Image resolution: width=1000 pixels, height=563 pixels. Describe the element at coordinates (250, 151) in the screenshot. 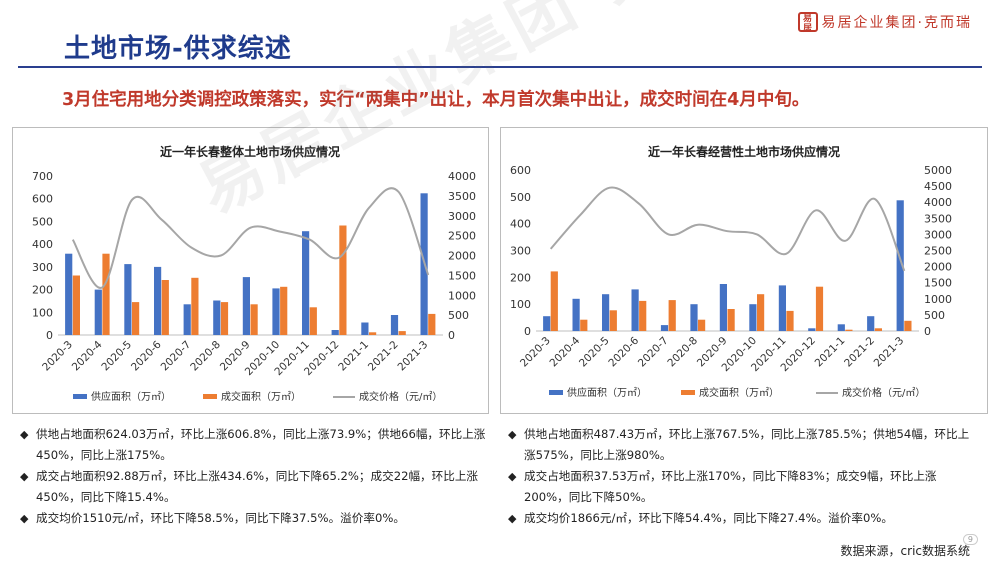

I see `chart-title: 近一年长春整体土地市场供应情况` at that location.